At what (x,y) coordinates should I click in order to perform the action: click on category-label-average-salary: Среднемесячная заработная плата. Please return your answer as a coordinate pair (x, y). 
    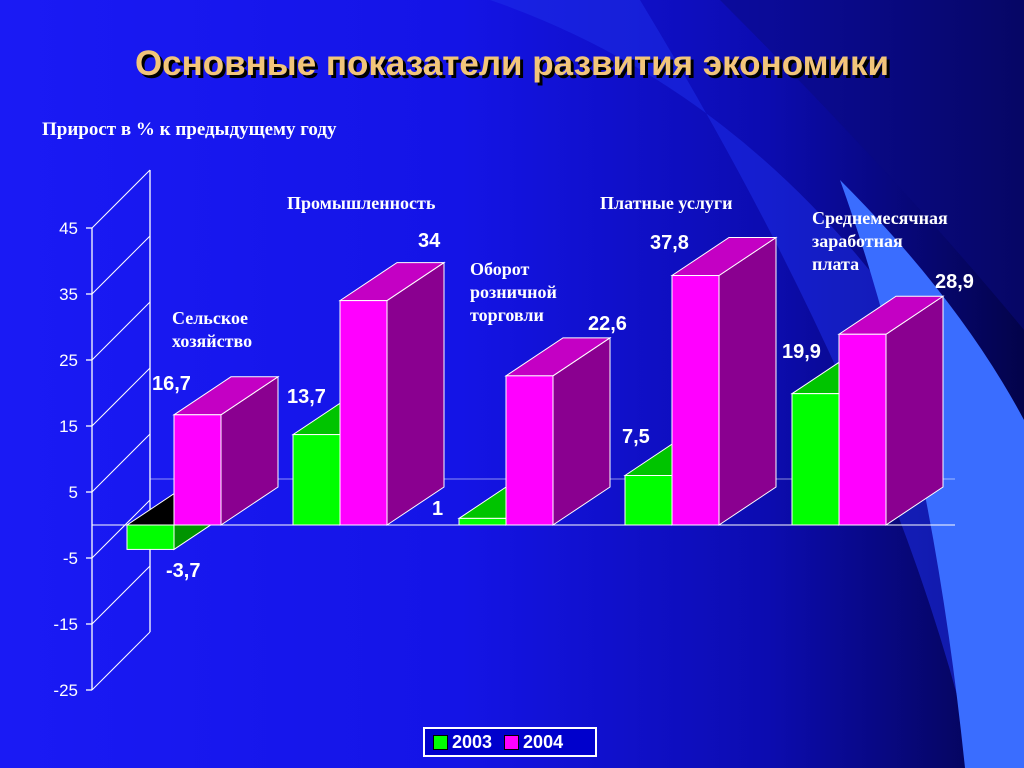
    Looking at the image, I should click on (880, 241).